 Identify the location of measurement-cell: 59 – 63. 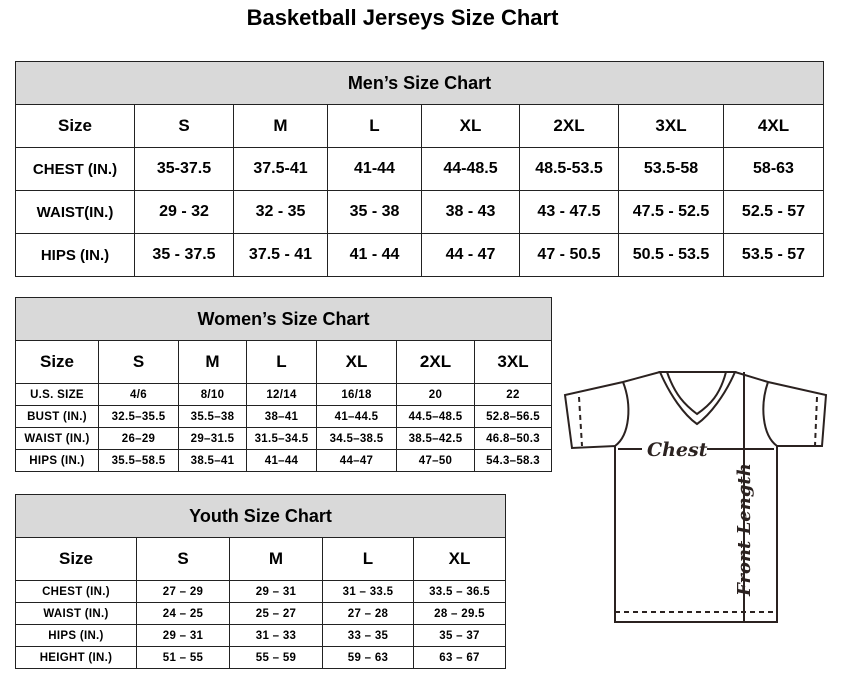
(368, 657).